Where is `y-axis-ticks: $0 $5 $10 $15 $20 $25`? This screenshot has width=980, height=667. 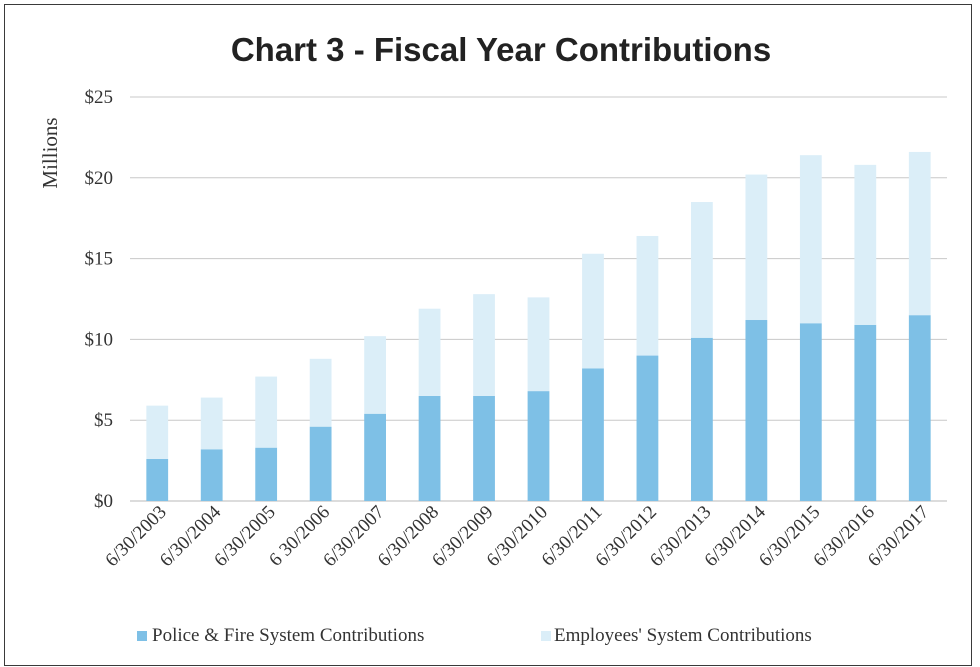
y-axis-ticks: $0 $5 $10 $15 $20 $25 is located at coordinates (99, 299).